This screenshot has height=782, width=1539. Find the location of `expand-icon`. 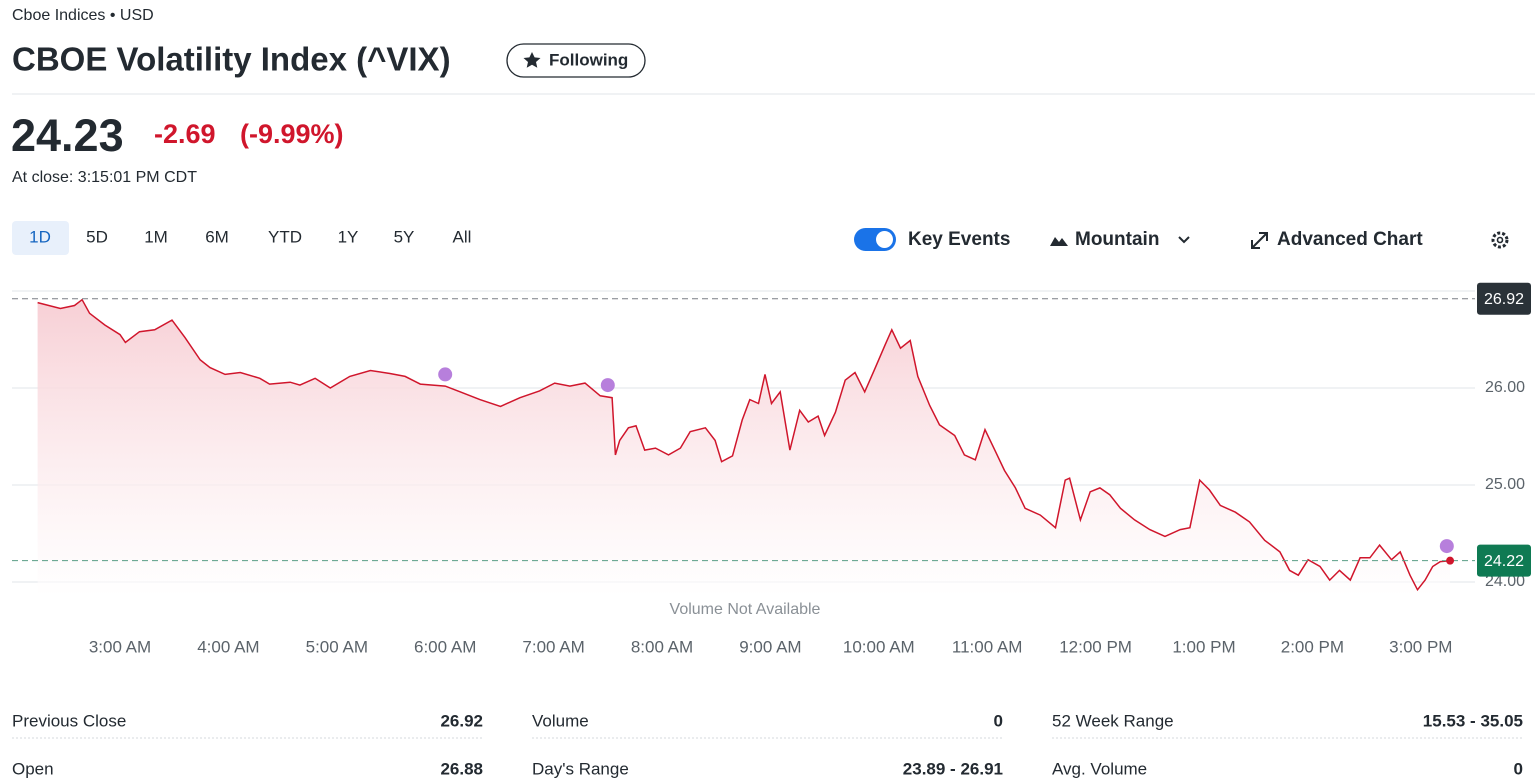

expand-icon is located at coordinates (1259, 240).